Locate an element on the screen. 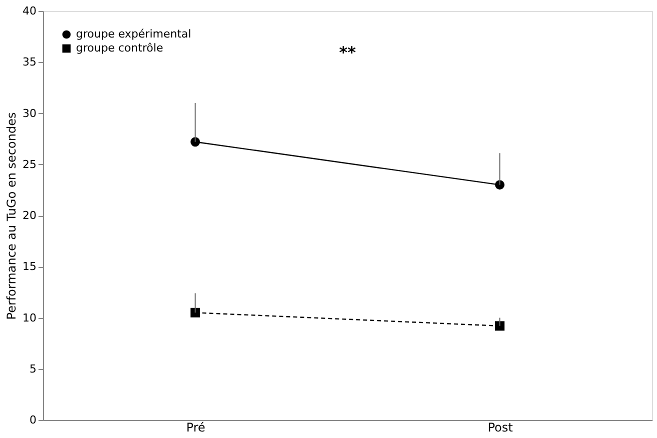 This screenshot has height=438, width=657. legend-label: groupe contrôle is located at coordinates (120, 48).